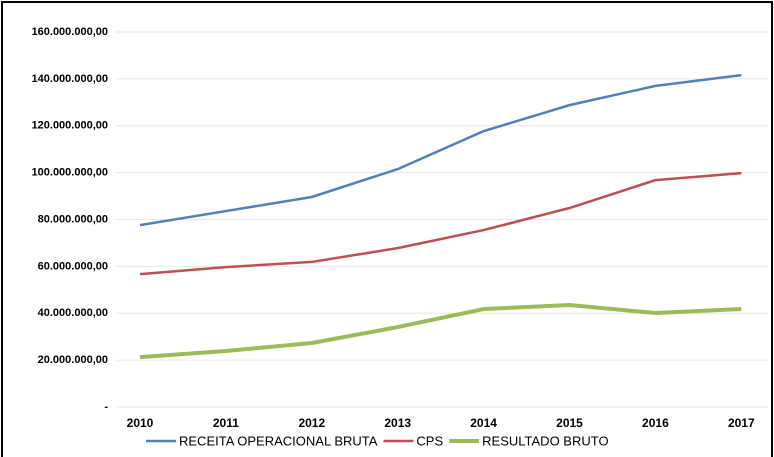 This screenshot has width=774, height=457. I want to click on legend-label: CPS, so click(429, 440).